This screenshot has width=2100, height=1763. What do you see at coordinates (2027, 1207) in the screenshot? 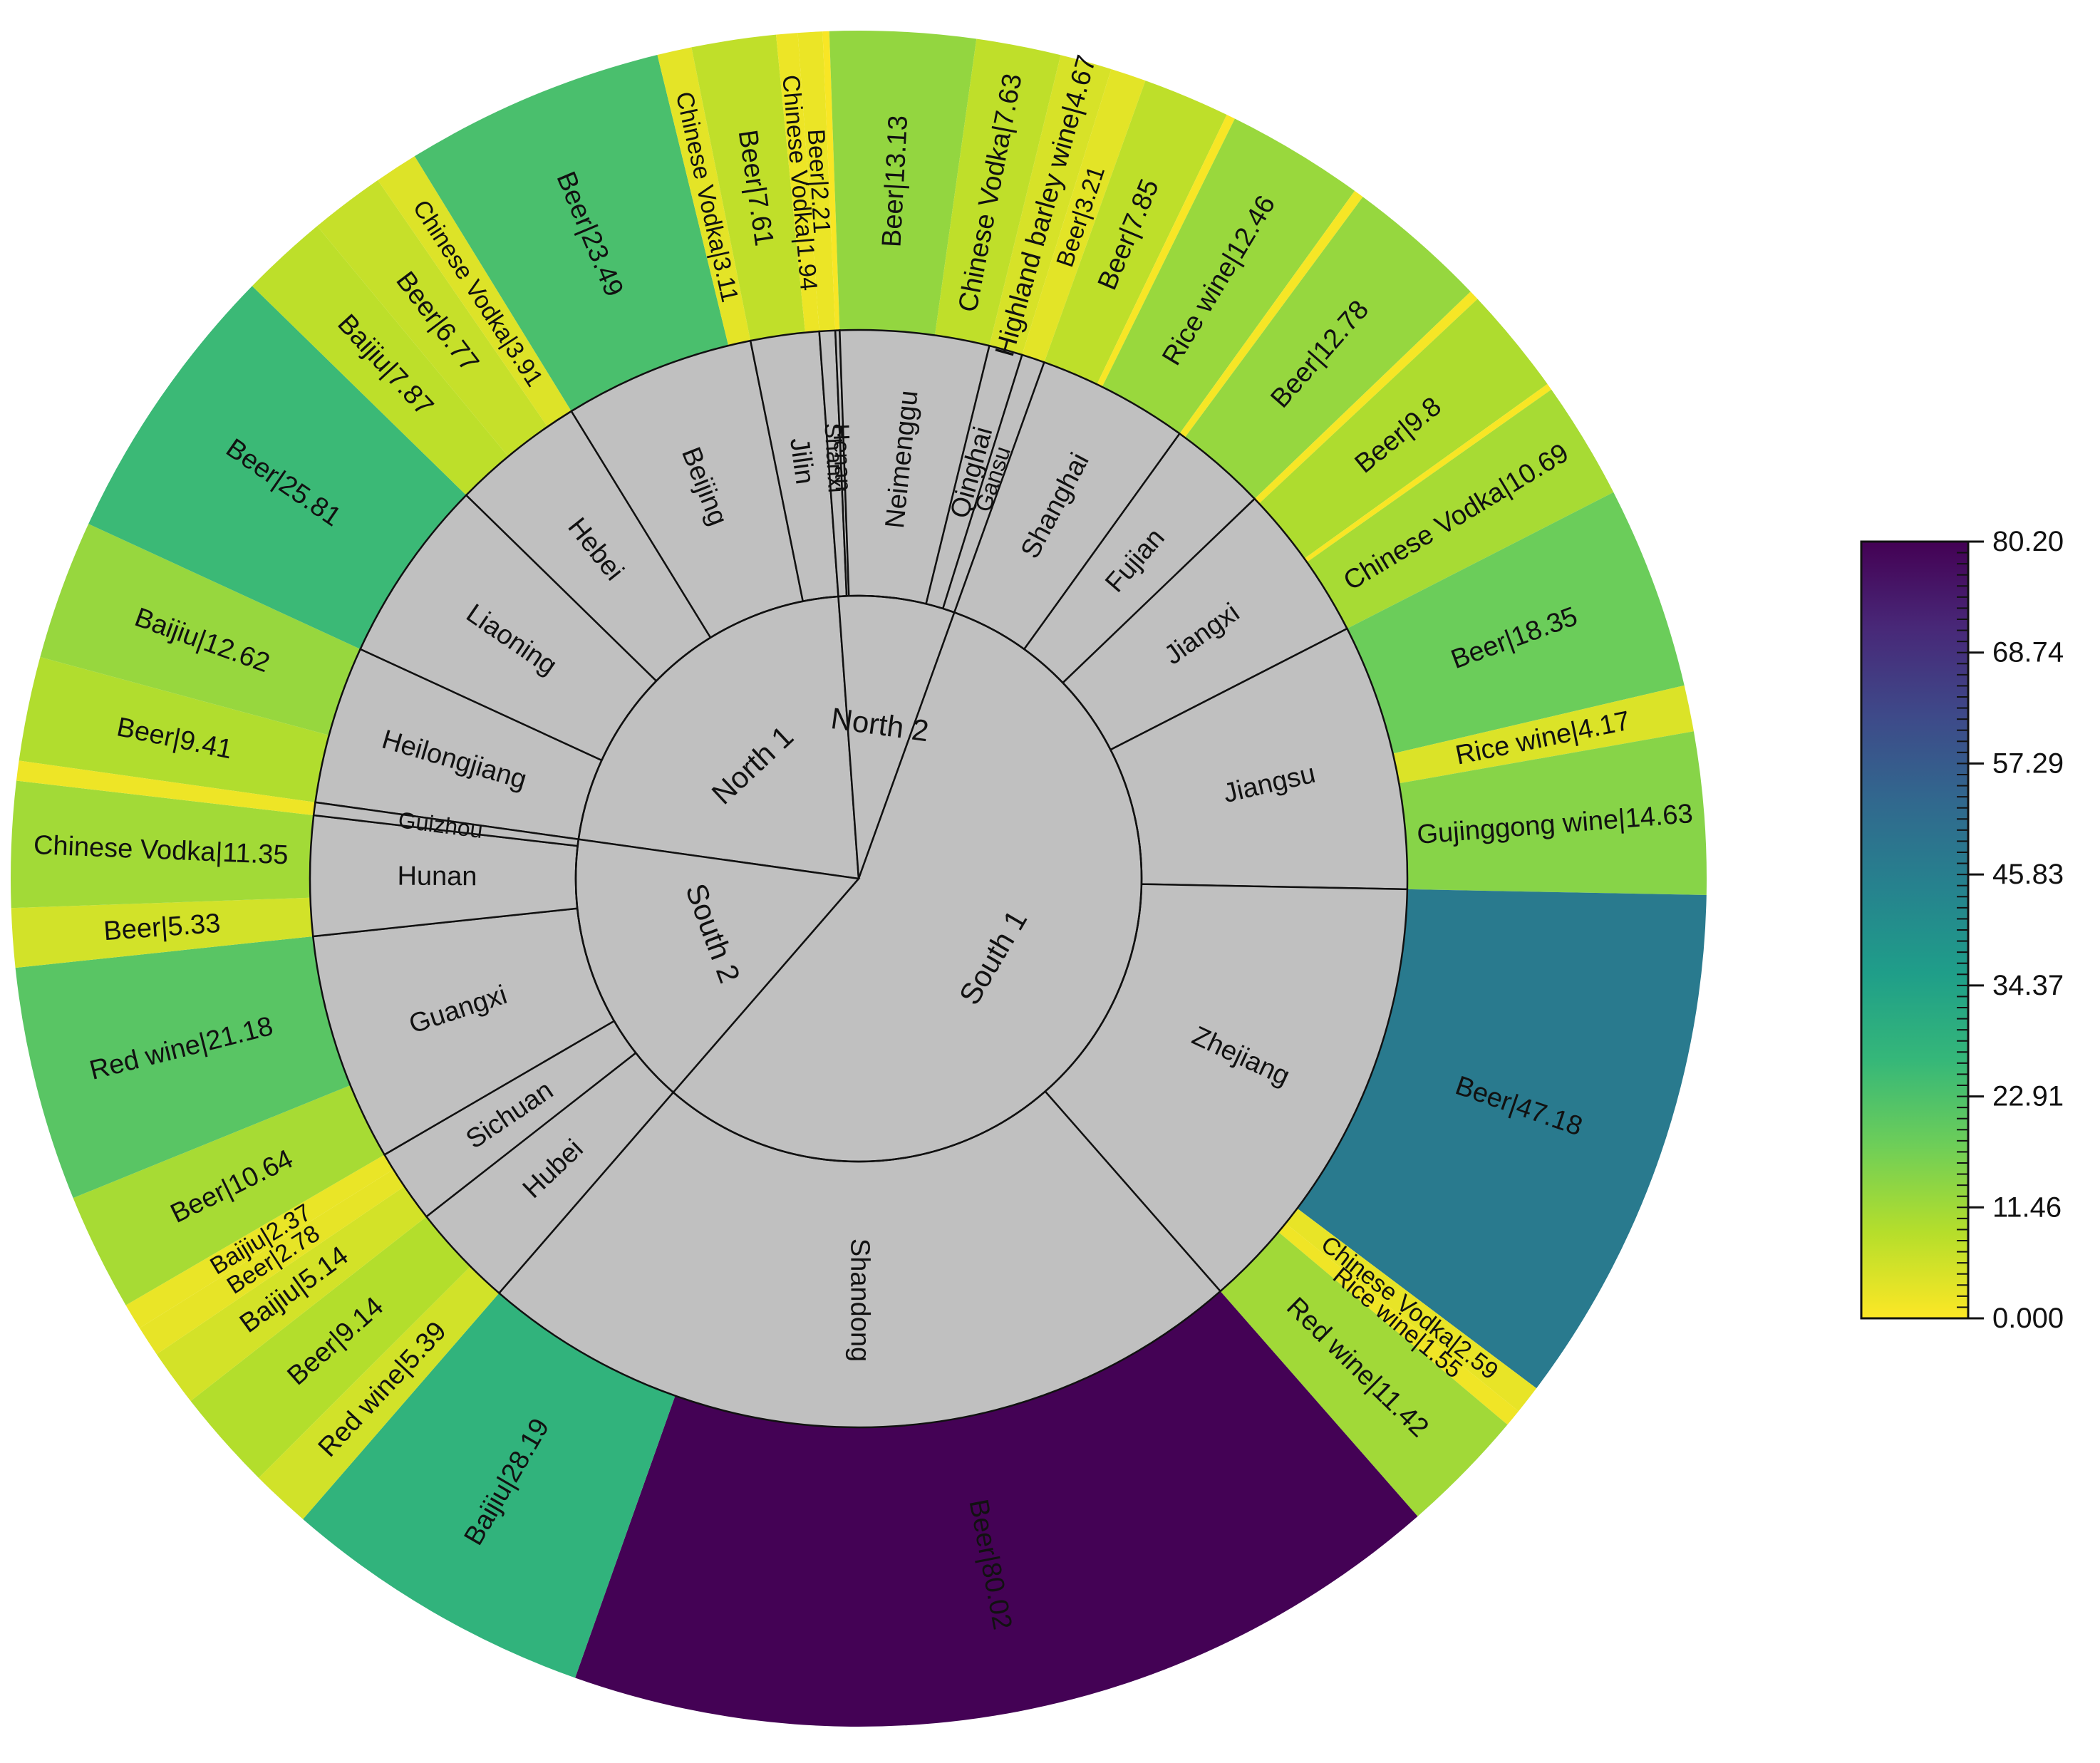
I see `colorbar-tick-label: 11.46` at bounding box center [2027, 1207].